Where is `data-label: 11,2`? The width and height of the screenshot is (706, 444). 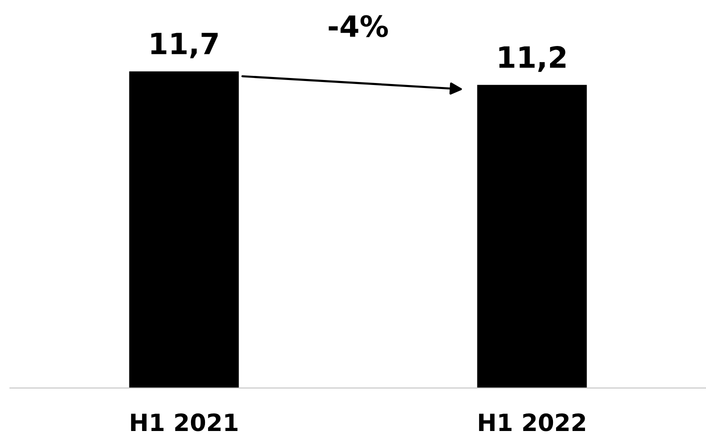
data-label: 11,2 is located at coordinates (532, 59).